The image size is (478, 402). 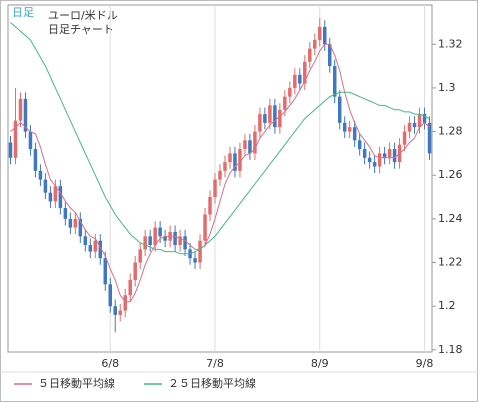 What do you see at coordinates (83, 15) in the screenshot?
I see `chart-title: ユーロ/米ドル` at bounding box center [83, 15].